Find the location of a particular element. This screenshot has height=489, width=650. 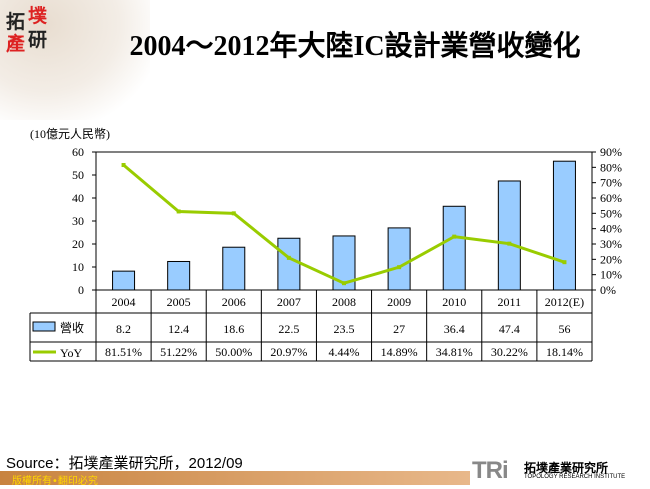

yoy-value-cell: 4.44% is located at coordinates (344, 352).